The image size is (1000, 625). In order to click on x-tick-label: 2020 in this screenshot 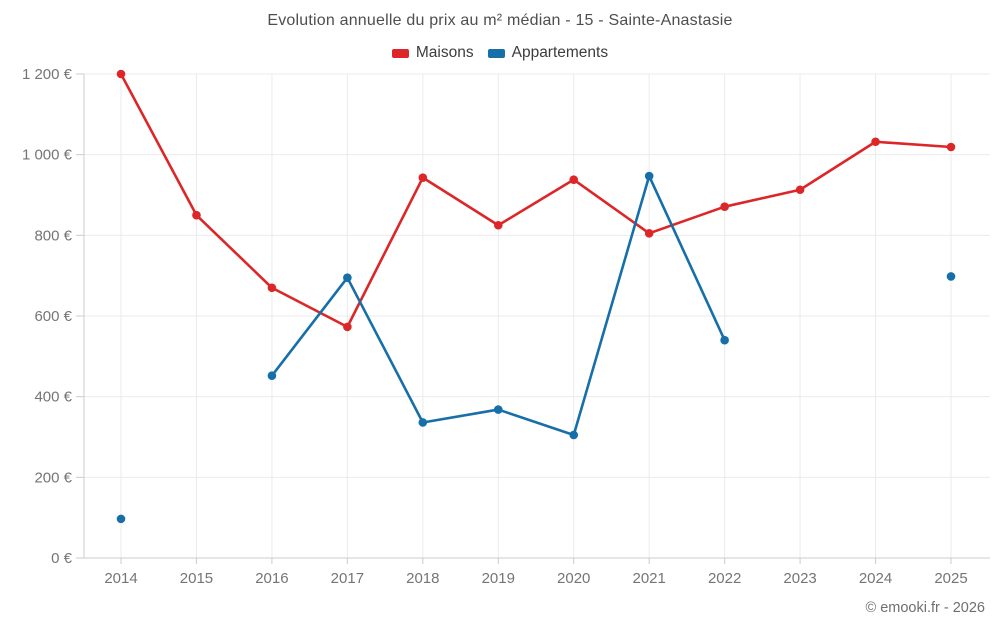, I will do `click(573, 578)`.